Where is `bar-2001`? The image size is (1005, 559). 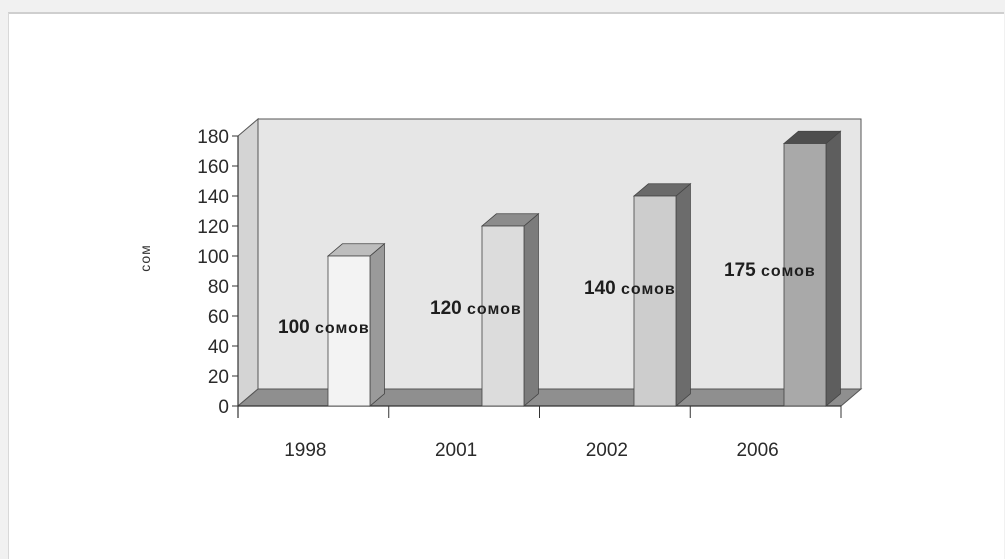 bar-2001 is located at coordinates (510, 309).